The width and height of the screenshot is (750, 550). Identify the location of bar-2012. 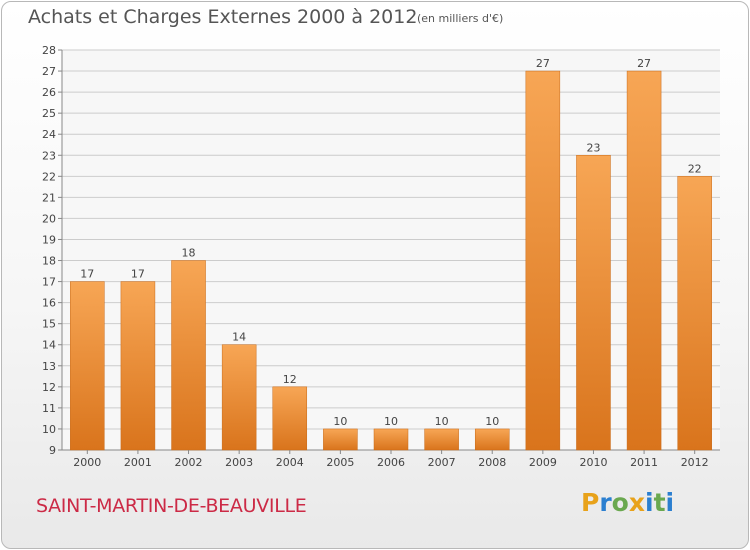
(694, 313).